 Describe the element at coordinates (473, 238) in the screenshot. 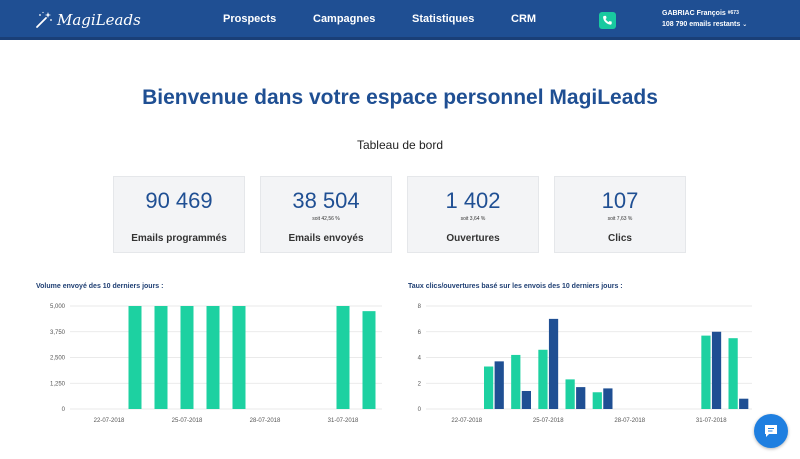

I see `stat-label: Ouvertures` at that location.